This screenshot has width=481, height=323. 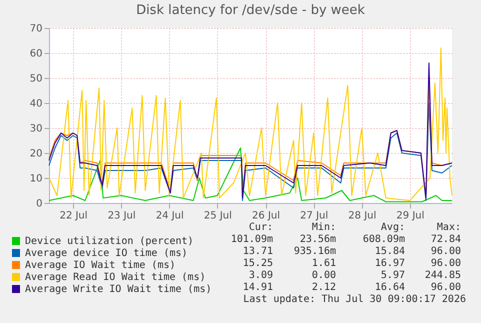 What do you see at coordinates (39, 204) in the screenshot?
I see `y-tick-label: 0` at bounding box center [39, 204].